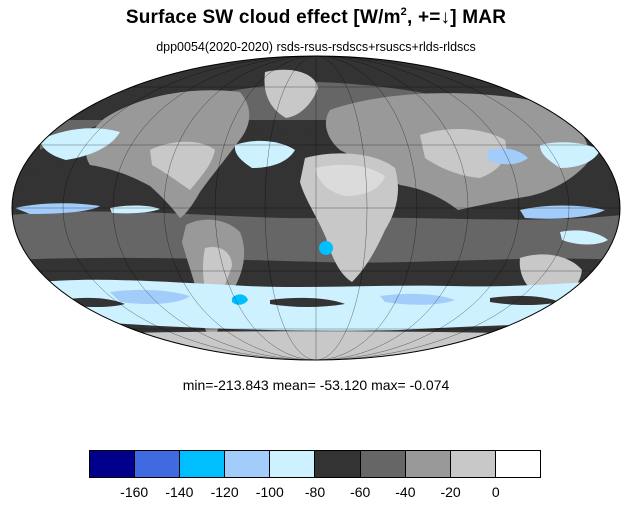  I want to click on title-superscript: 2, so click(403, 12).